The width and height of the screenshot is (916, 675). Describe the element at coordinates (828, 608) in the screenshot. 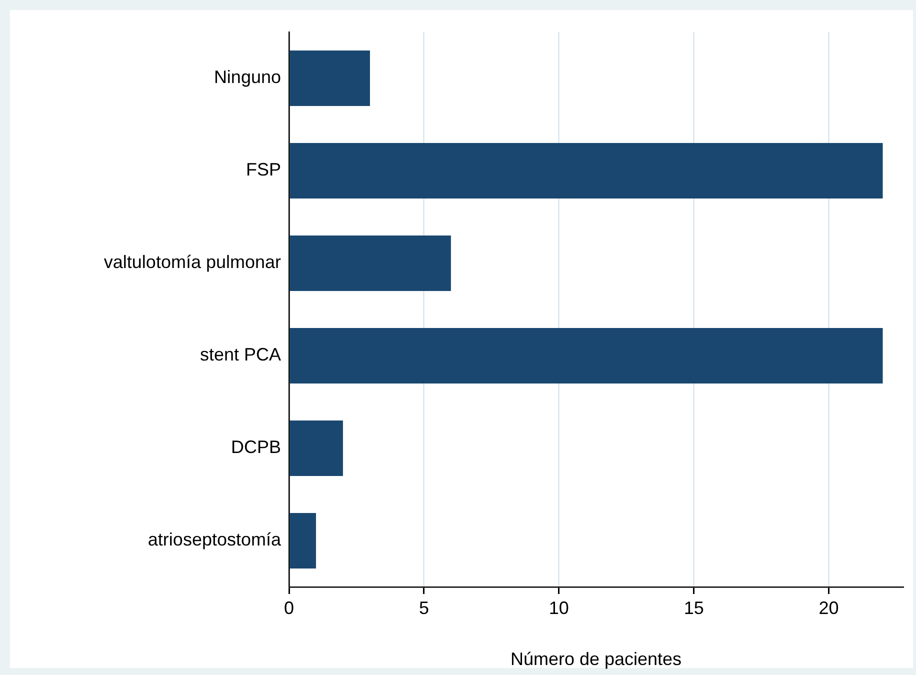

I see `x-tick-label: 20` at that location.